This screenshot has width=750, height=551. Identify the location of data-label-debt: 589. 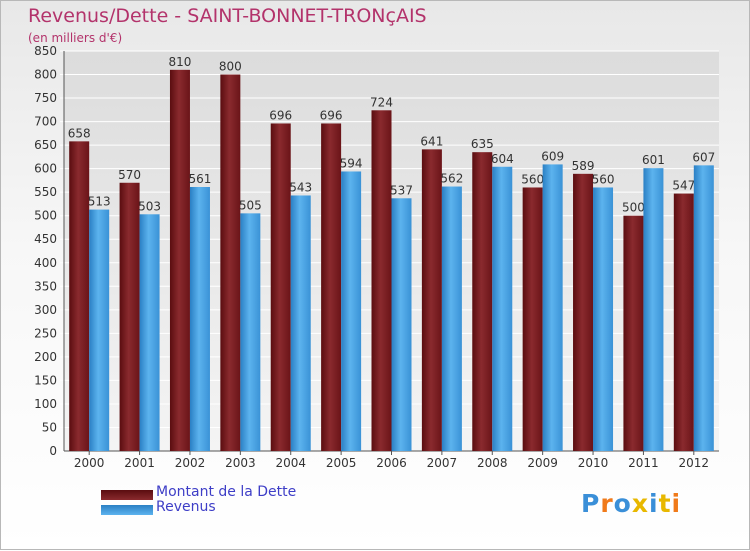
(583, 166).